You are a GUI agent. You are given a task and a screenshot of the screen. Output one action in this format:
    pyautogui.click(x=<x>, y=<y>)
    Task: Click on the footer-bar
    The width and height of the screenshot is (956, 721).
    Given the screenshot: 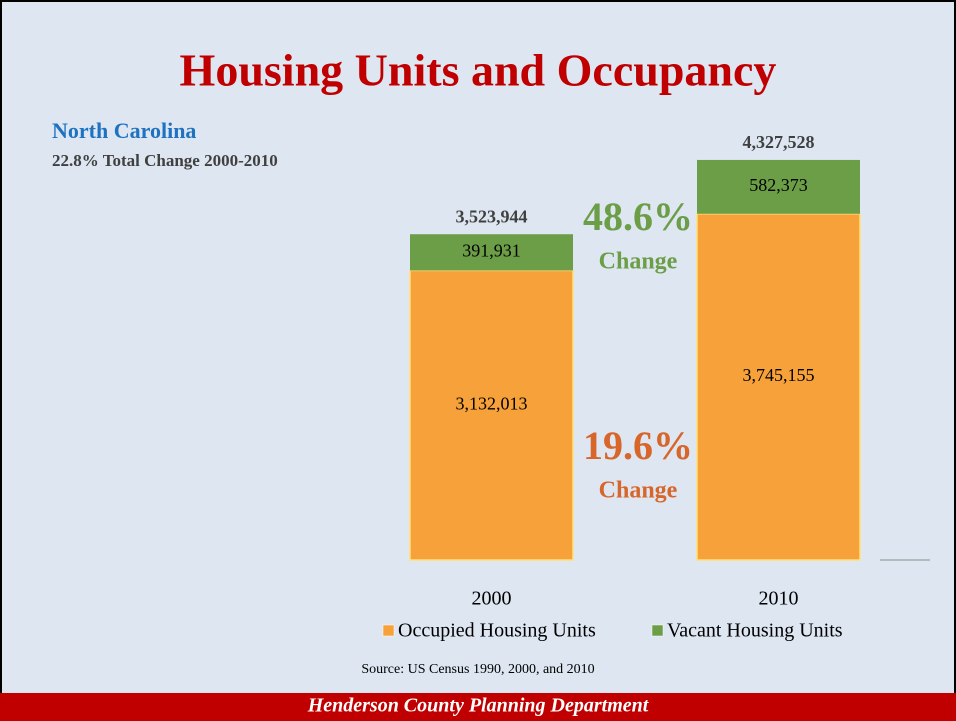 What is the action you would take?
    pyautogui.click(x=478, y=707)
    